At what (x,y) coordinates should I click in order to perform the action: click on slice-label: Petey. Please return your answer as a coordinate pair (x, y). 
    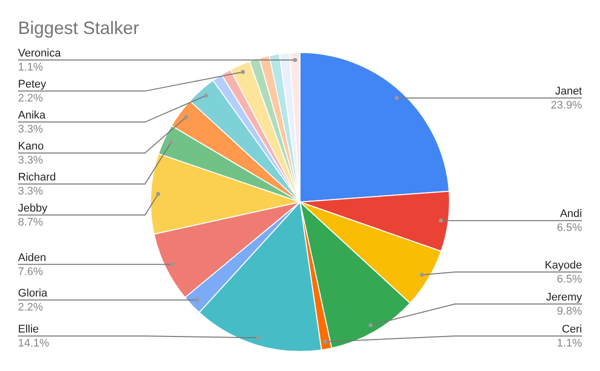
    Looking at the image, I should click on (32, 84).